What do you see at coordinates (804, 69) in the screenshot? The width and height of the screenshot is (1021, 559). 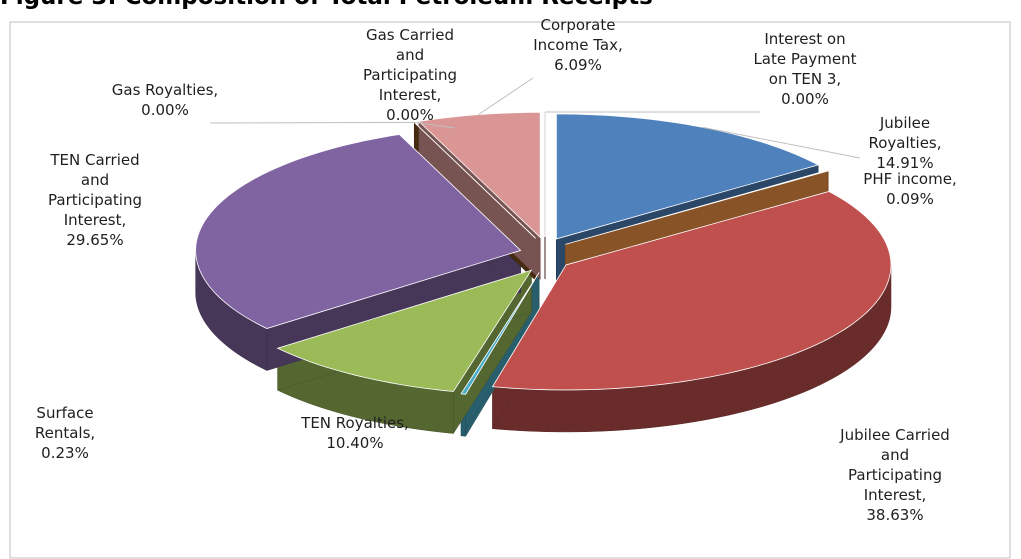 I see `data-label: Interest on Late Payment on TEN 3, 0.00%` at bounding box center [804, 69].